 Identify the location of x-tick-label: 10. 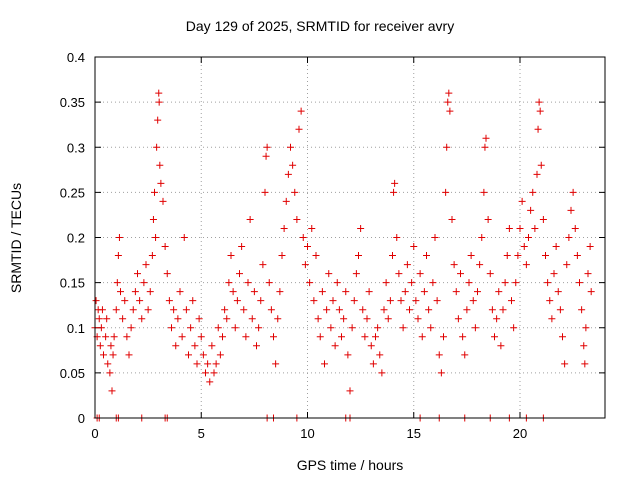
(307, 433).